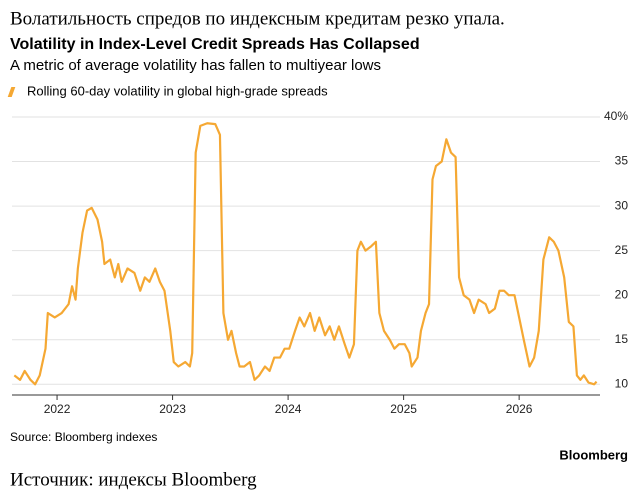 Image resolution: width=640 pixels, height=495 pixels. Describe the element at coordinates (172, 409) in the screenshot. I see `x-tick-label: 2023` at that location.